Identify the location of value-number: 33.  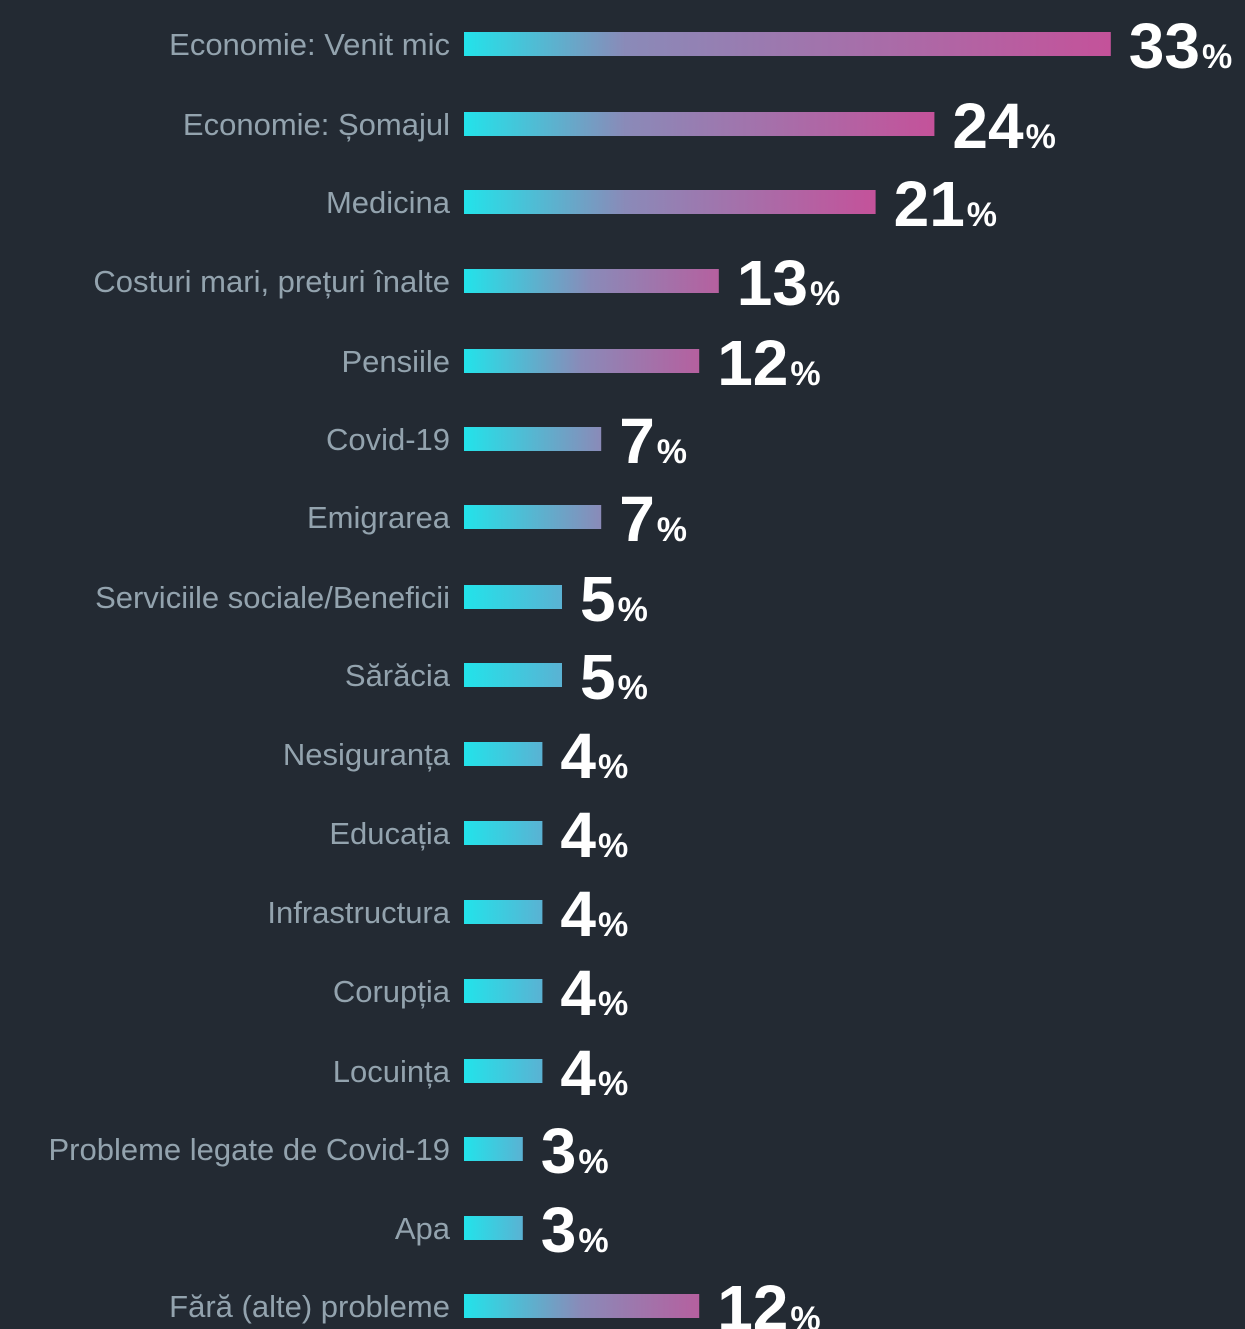
(1164, 46).